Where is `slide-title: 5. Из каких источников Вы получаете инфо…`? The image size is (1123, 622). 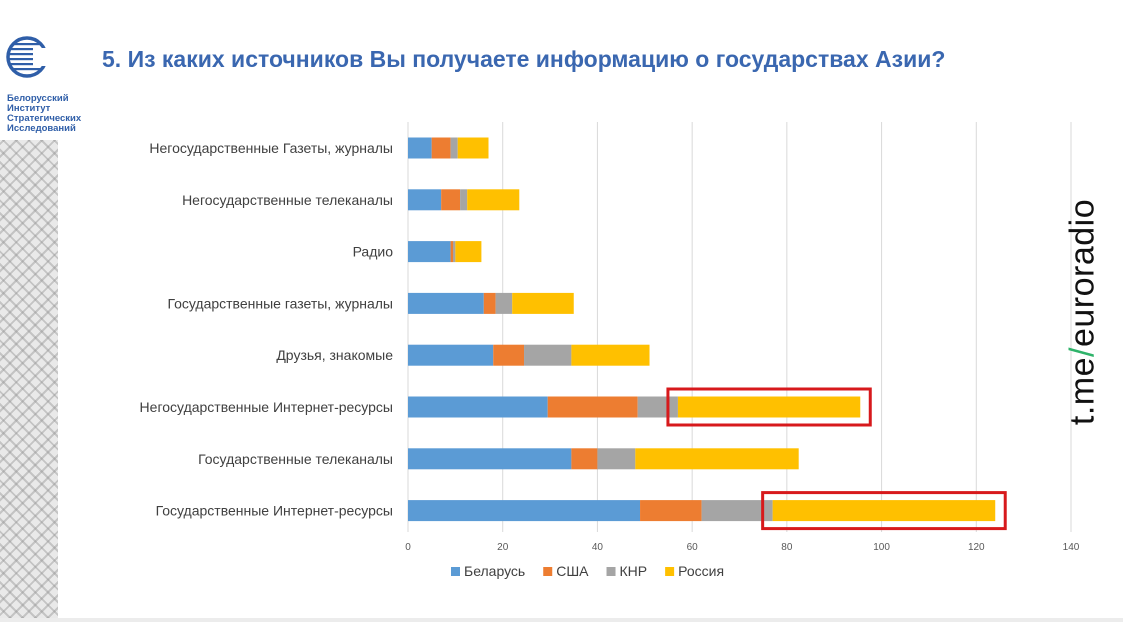
slide-title: 5. Из каких источников Вы получаете инфо… is located at coordinates (524, 59).